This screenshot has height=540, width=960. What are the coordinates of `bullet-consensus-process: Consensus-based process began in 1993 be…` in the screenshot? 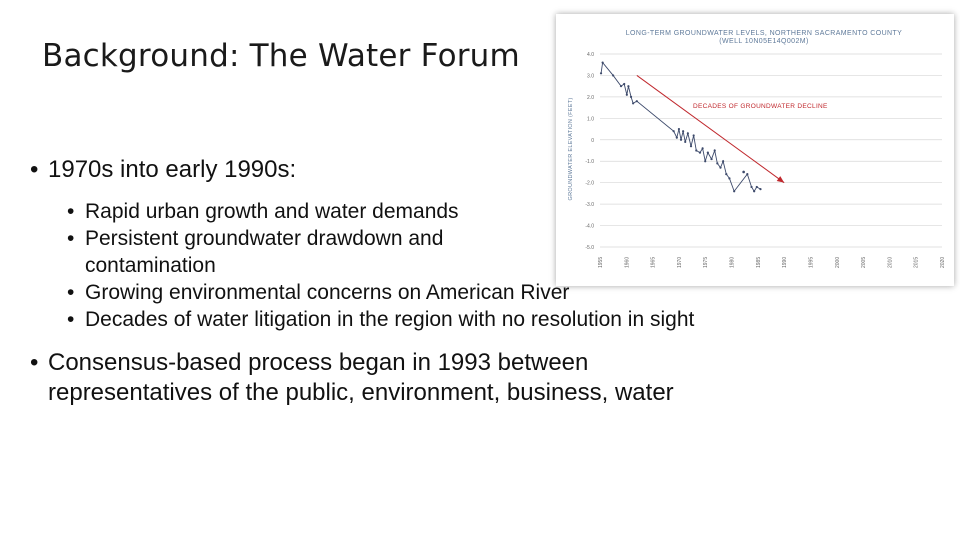 It's located at (369, 378).